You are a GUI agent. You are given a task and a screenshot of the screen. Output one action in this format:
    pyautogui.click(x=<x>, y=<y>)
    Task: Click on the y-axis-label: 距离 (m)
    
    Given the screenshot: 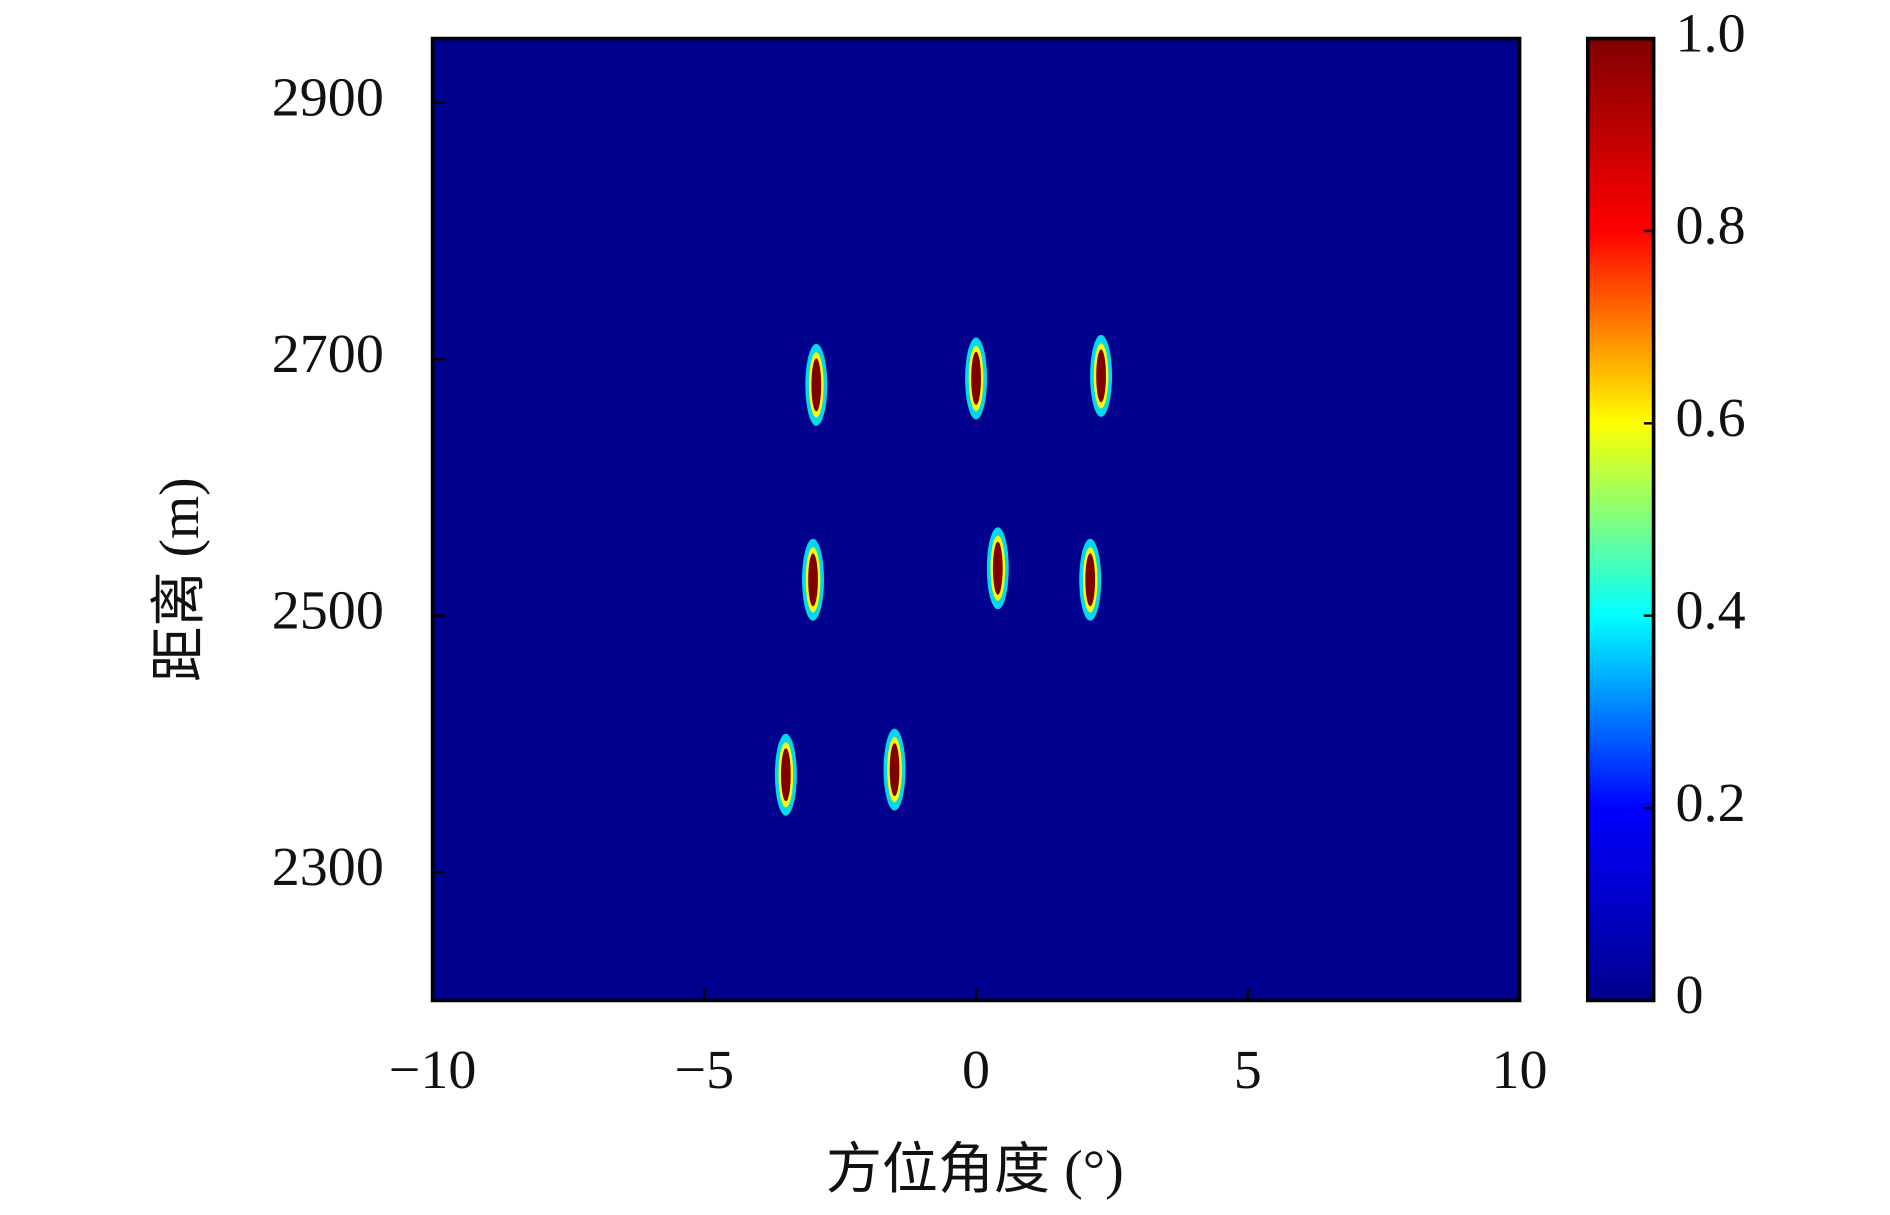 What is the action you would take?
    pyautogui.click(x=180, y=579)
    